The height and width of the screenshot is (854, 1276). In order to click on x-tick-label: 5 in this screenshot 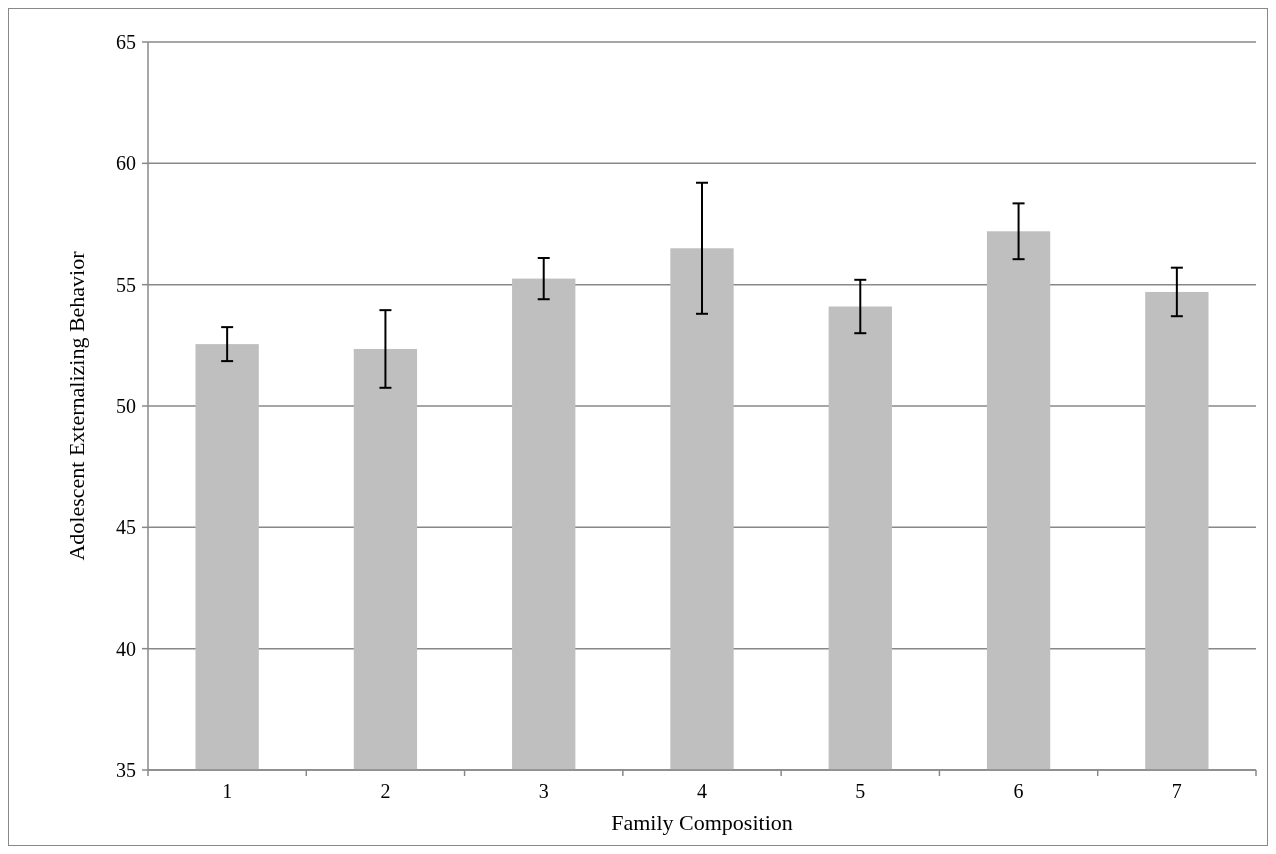, I will do `click(860, 791)`.